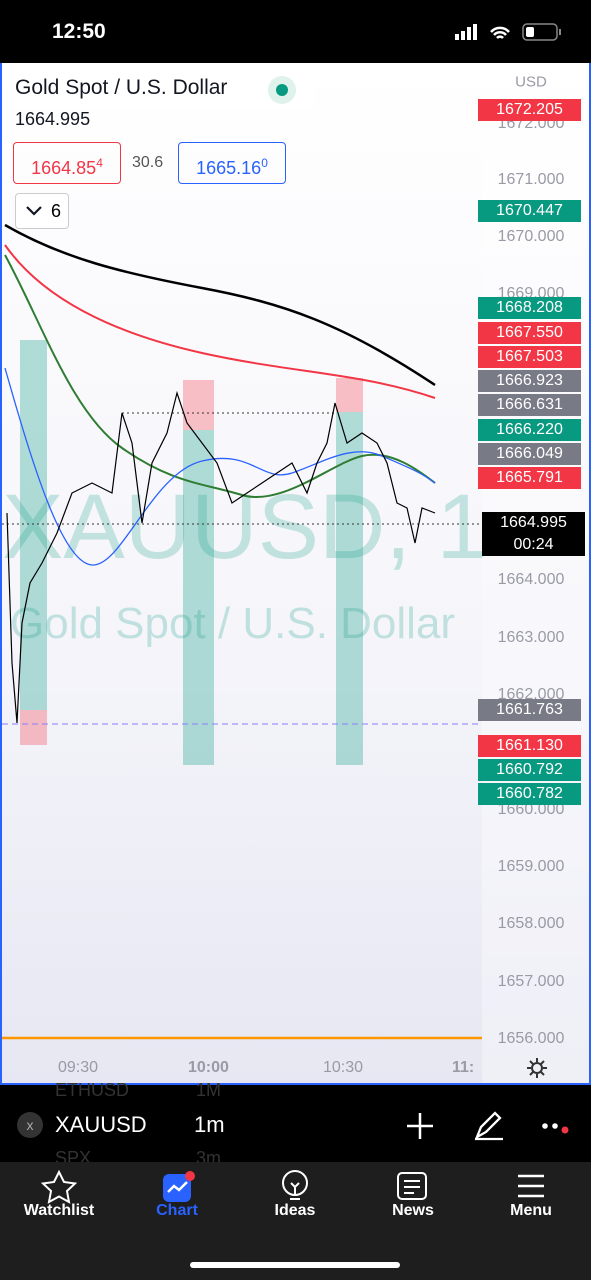  What do you see at coordinates (42, 211) in the screenshot?
I see `indicators-toggle: 6` at bounding box center [42, 211].